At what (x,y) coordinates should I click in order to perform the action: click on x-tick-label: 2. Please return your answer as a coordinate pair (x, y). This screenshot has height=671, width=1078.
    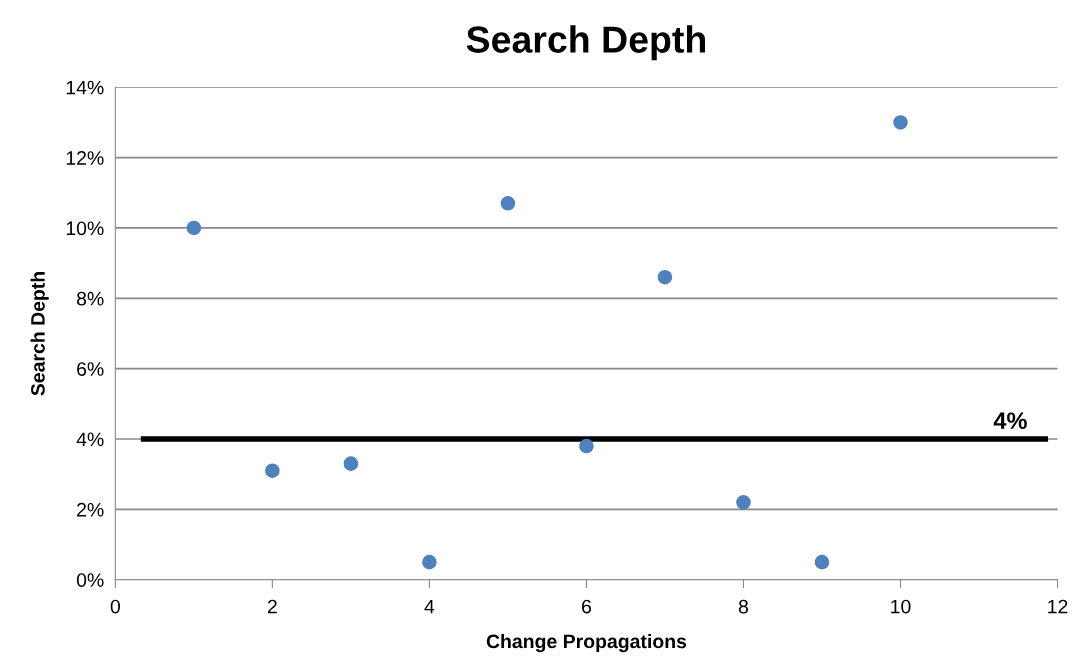
    Looking at the image, I should click on (272, 606).